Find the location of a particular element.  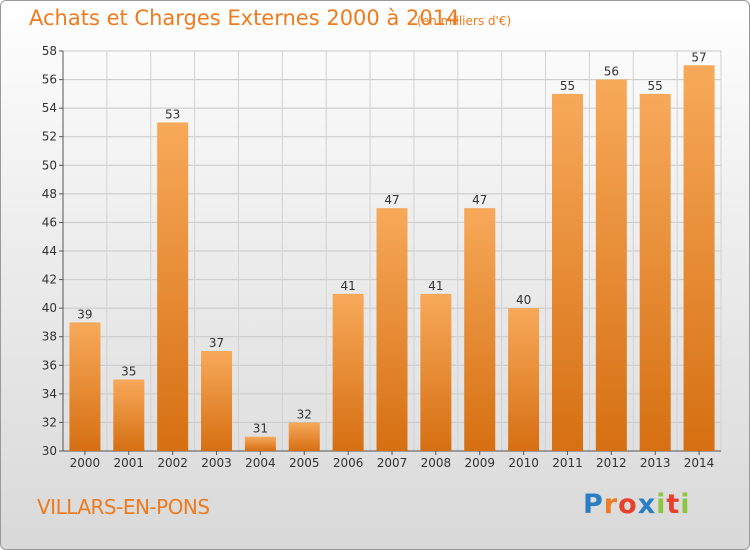

logo-letter: r is located at coordinates (611, 504).